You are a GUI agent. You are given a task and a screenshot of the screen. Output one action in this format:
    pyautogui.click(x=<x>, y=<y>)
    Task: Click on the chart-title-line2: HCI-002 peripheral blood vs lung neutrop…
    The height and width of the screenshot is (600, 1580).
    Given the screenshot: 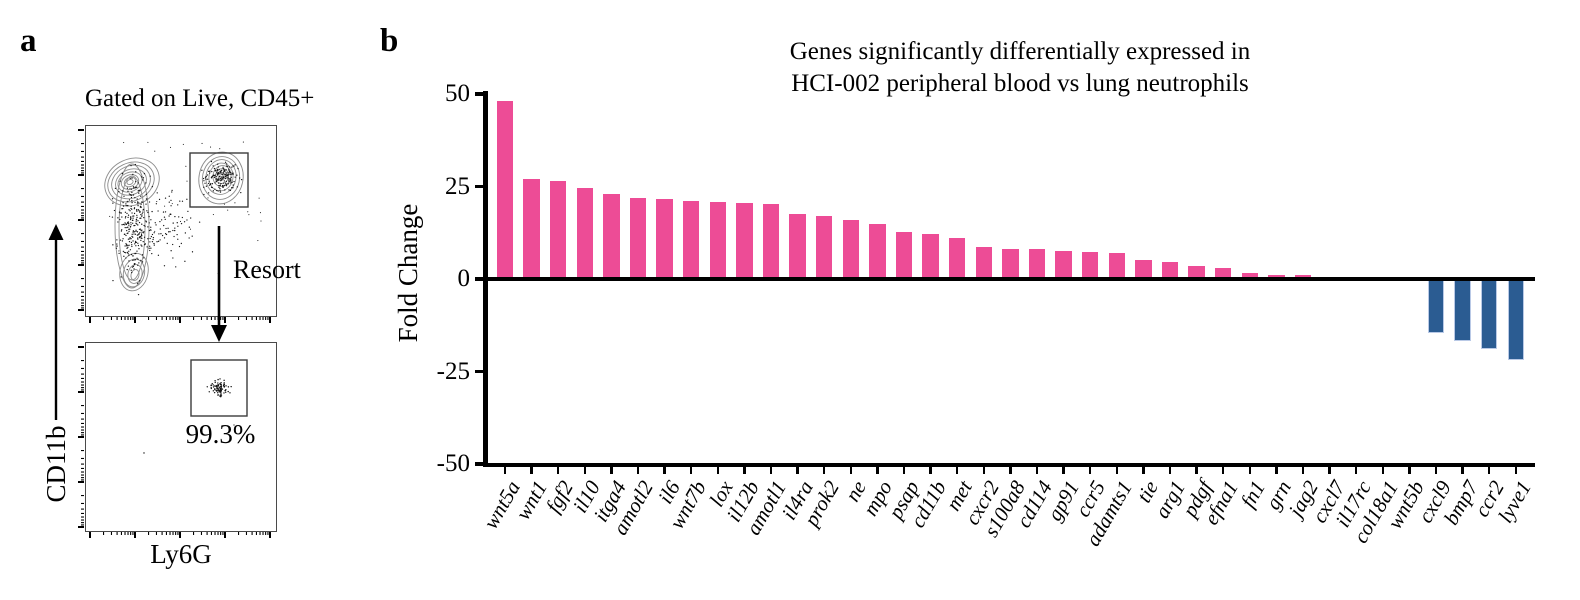 What is the action you would take?
    pyautogui.click(x=1020, y=83)
    